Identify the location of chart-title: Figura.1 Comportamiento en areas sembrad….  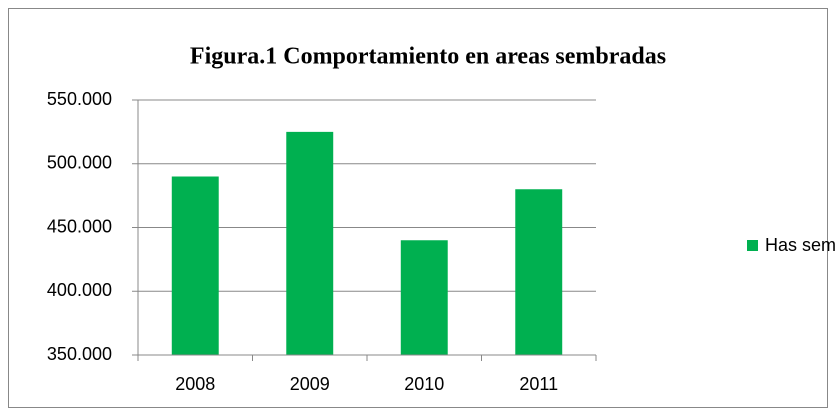
(428, 57).